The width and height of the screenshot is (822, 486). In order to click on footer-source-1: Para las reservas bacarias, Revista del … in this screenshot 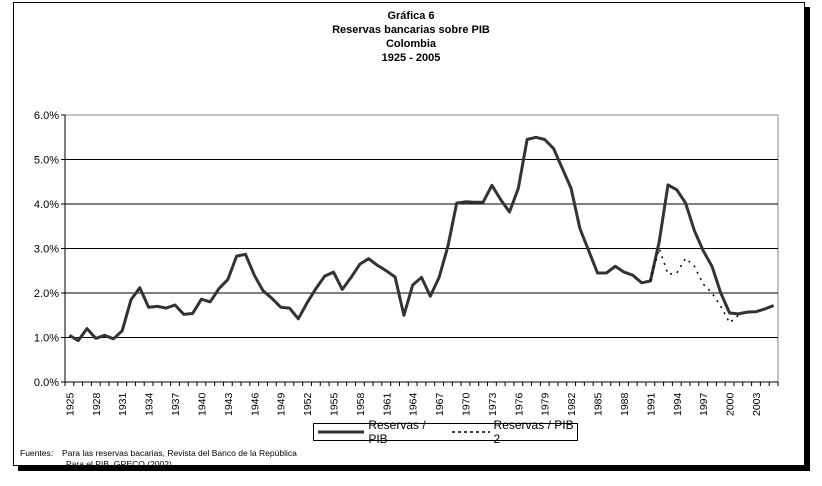, I will do `click(179, 453)`.